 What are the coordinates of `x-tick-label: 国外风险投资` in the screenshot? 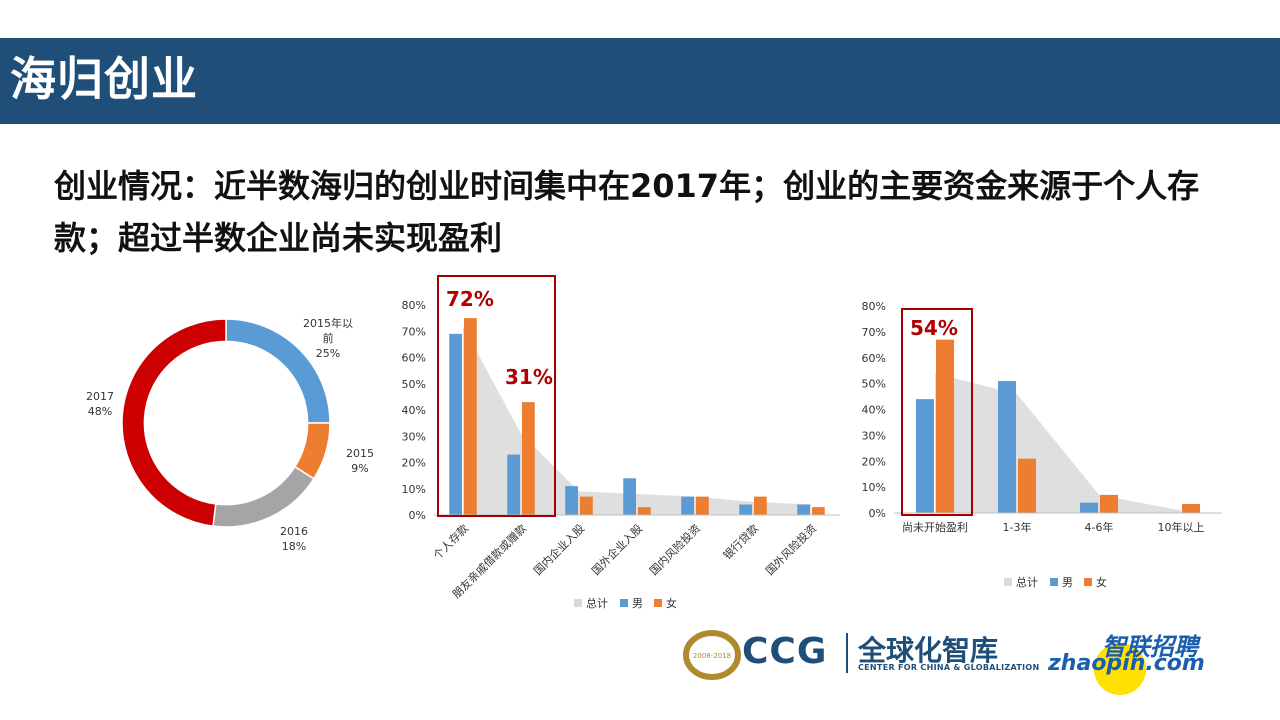 It's located at (791, 549).